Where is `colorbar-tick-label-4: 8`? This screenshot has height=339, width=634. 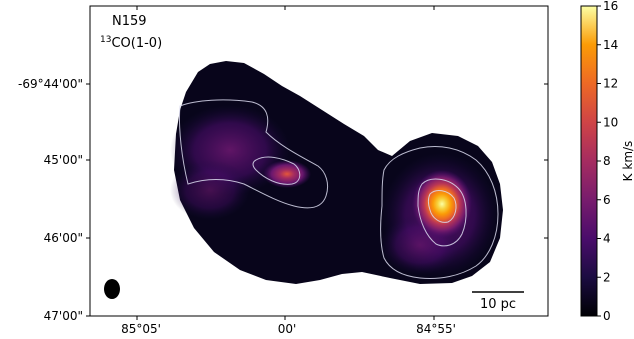 colorbar-tick-label-4: 8 is located at coordinates (607, 161).